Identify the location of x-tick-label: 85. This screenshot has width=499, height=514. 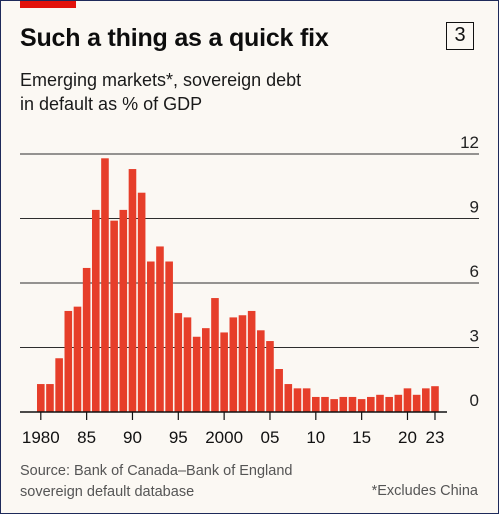
(86, 437).